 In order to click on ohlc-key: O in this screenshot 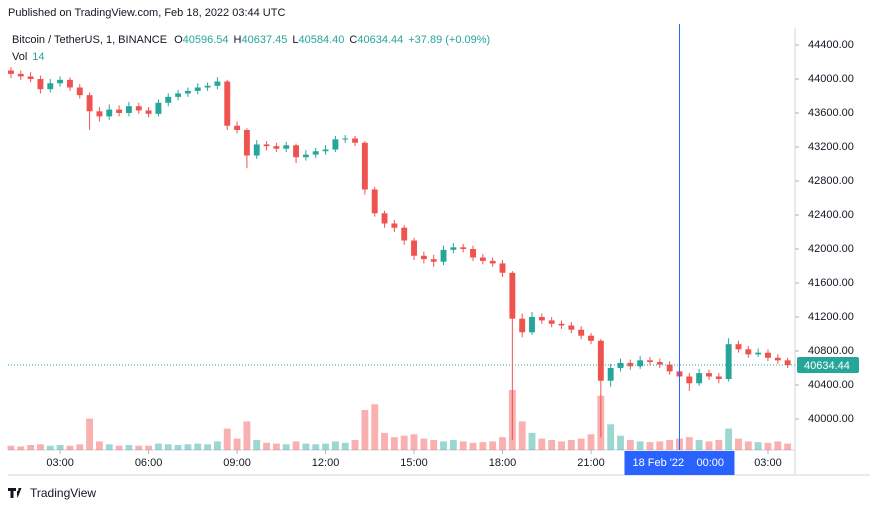, I will do `click(178, 40)`.